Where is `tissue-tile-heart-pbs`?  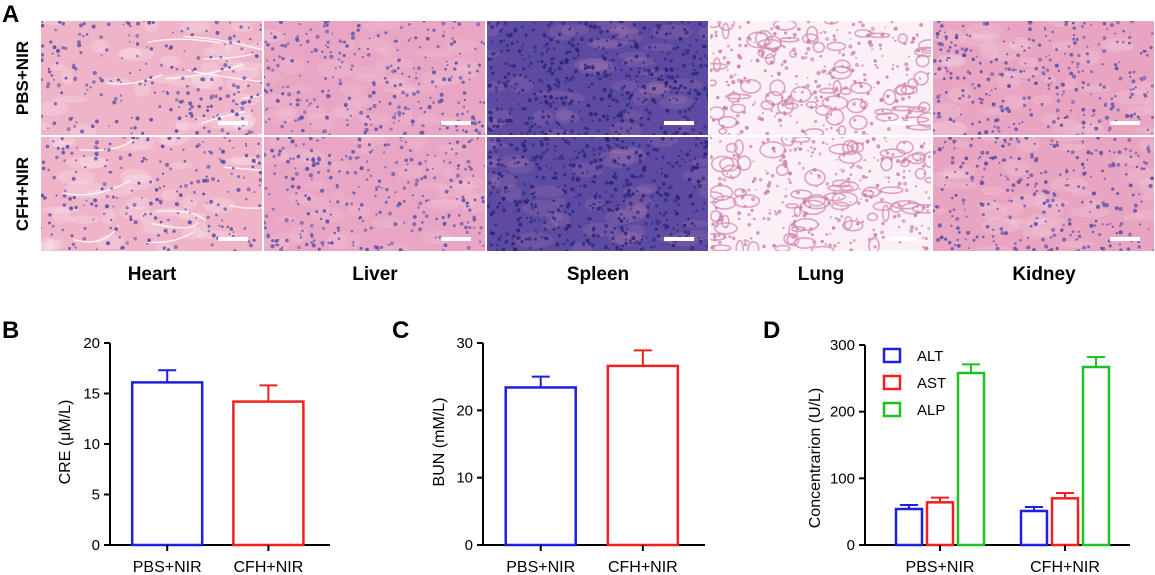 tissue-tile-heart-pbs is located at coordinates (151, 78).